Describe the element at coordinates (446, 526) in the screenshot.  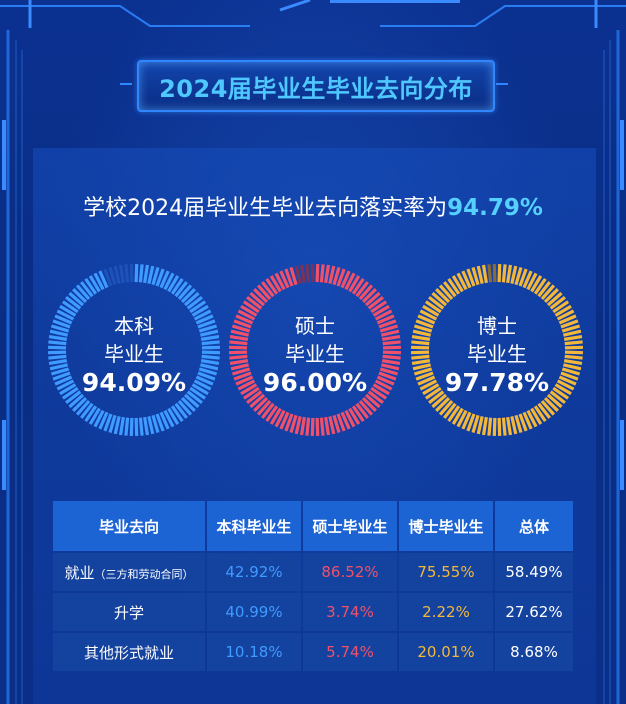
I see `table-header-cell: 博士毕业生` at that location.